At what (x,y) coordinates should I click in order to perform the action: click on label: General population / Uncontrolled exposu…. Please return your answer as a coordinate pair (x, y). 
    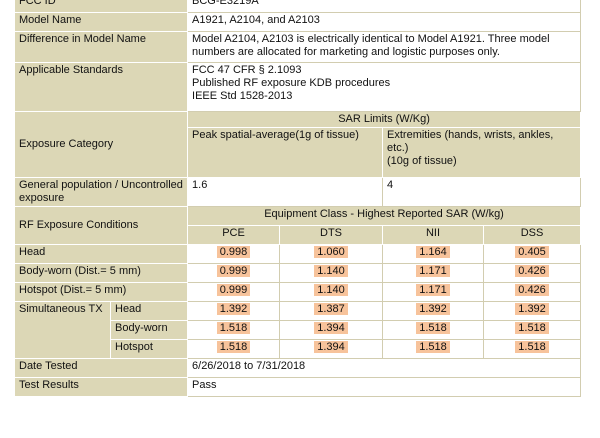
    Looking at the image, I should click on (101, 192).